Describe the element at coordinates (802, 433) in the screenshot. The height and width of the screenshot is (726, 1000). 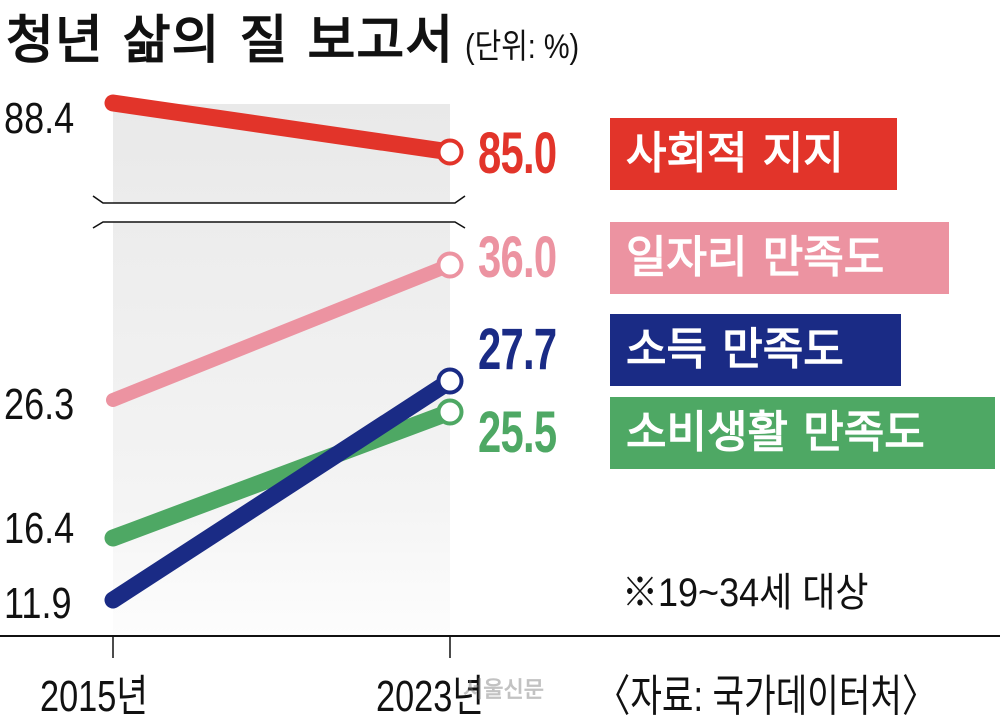
I see `legend-badge-consumption-satisfaction: 소비생활 만족도` at that location.